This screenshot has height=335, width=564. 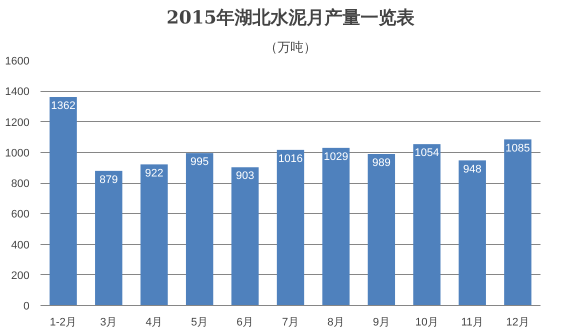 What do you see at coordinates (109, 180) in the screenshot?
I see `data-label: 879` at bounding box center [109, 180].